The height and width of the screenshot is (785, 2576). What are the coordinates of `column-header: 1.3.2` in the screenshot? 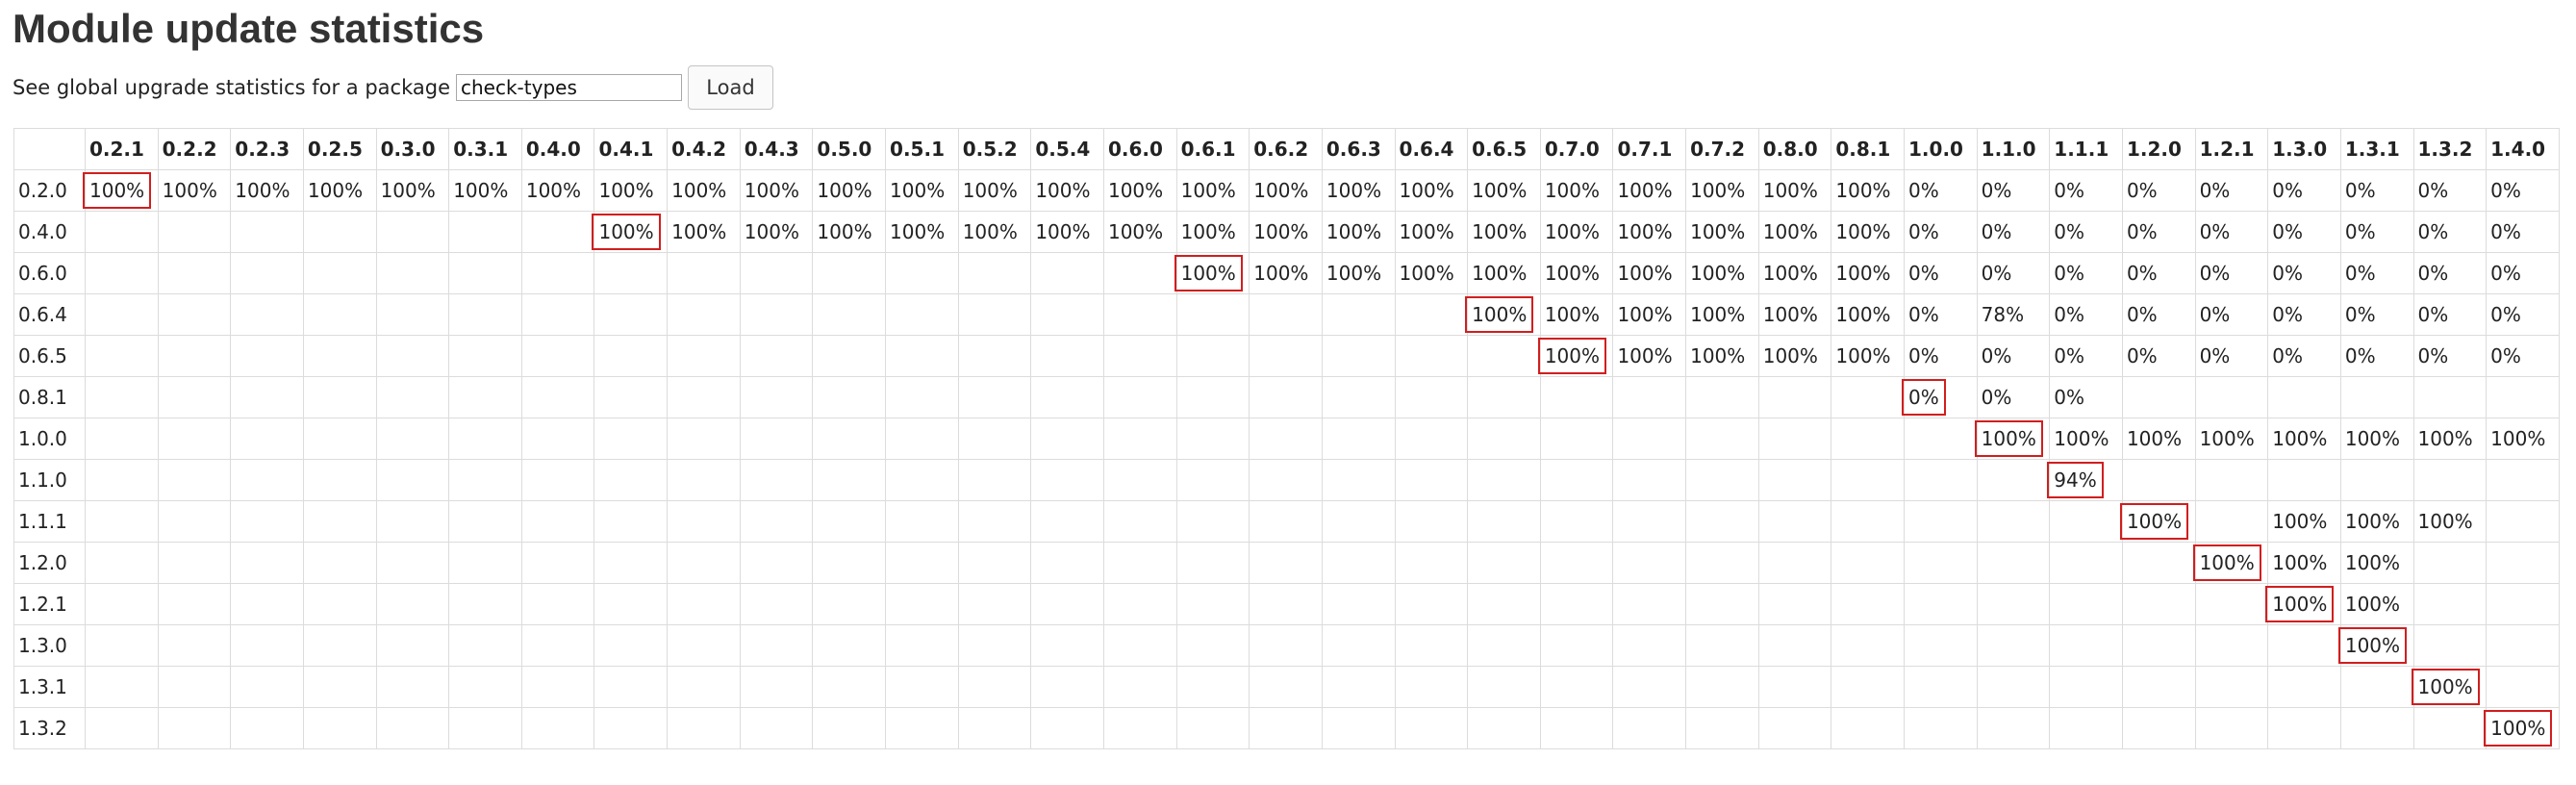 It's located at (2450, 149).